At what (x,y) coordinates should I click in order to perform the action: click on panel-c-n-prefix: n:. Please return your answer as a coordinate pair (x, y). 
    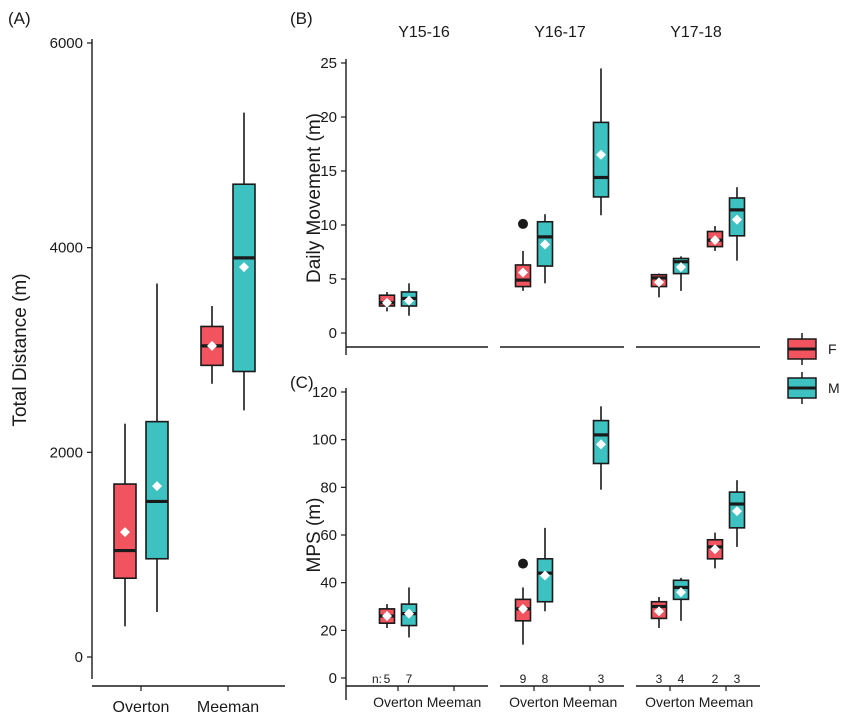
    Looking at the image, I should click on (377, 679).